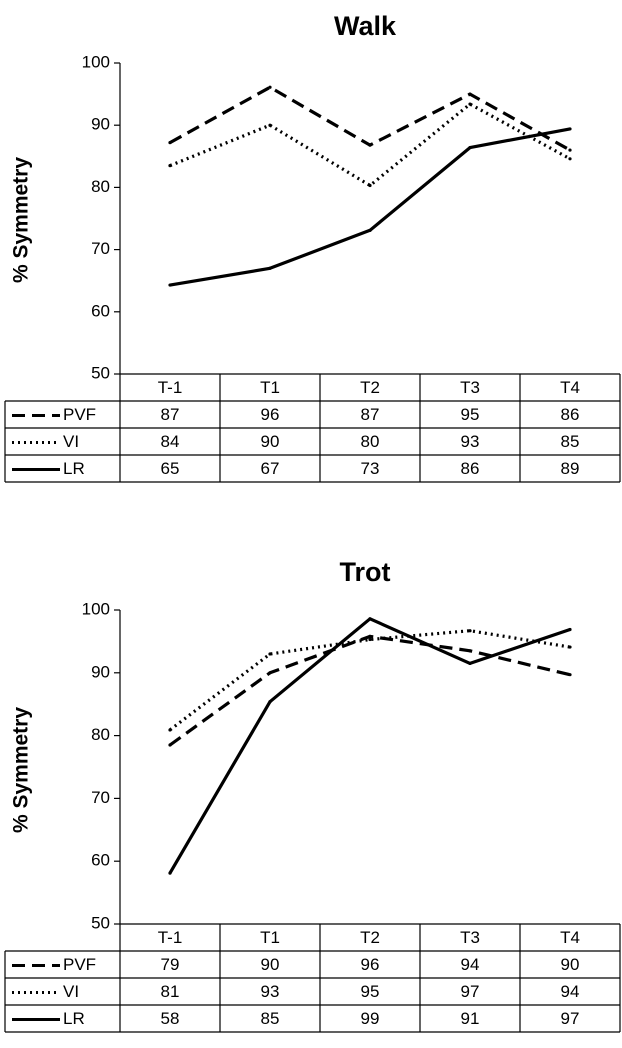  What do you see at coordinates (370, 1018) in the screenshot?
I see `chart-2-table-value: 99` at bounding box center [370, 1018].